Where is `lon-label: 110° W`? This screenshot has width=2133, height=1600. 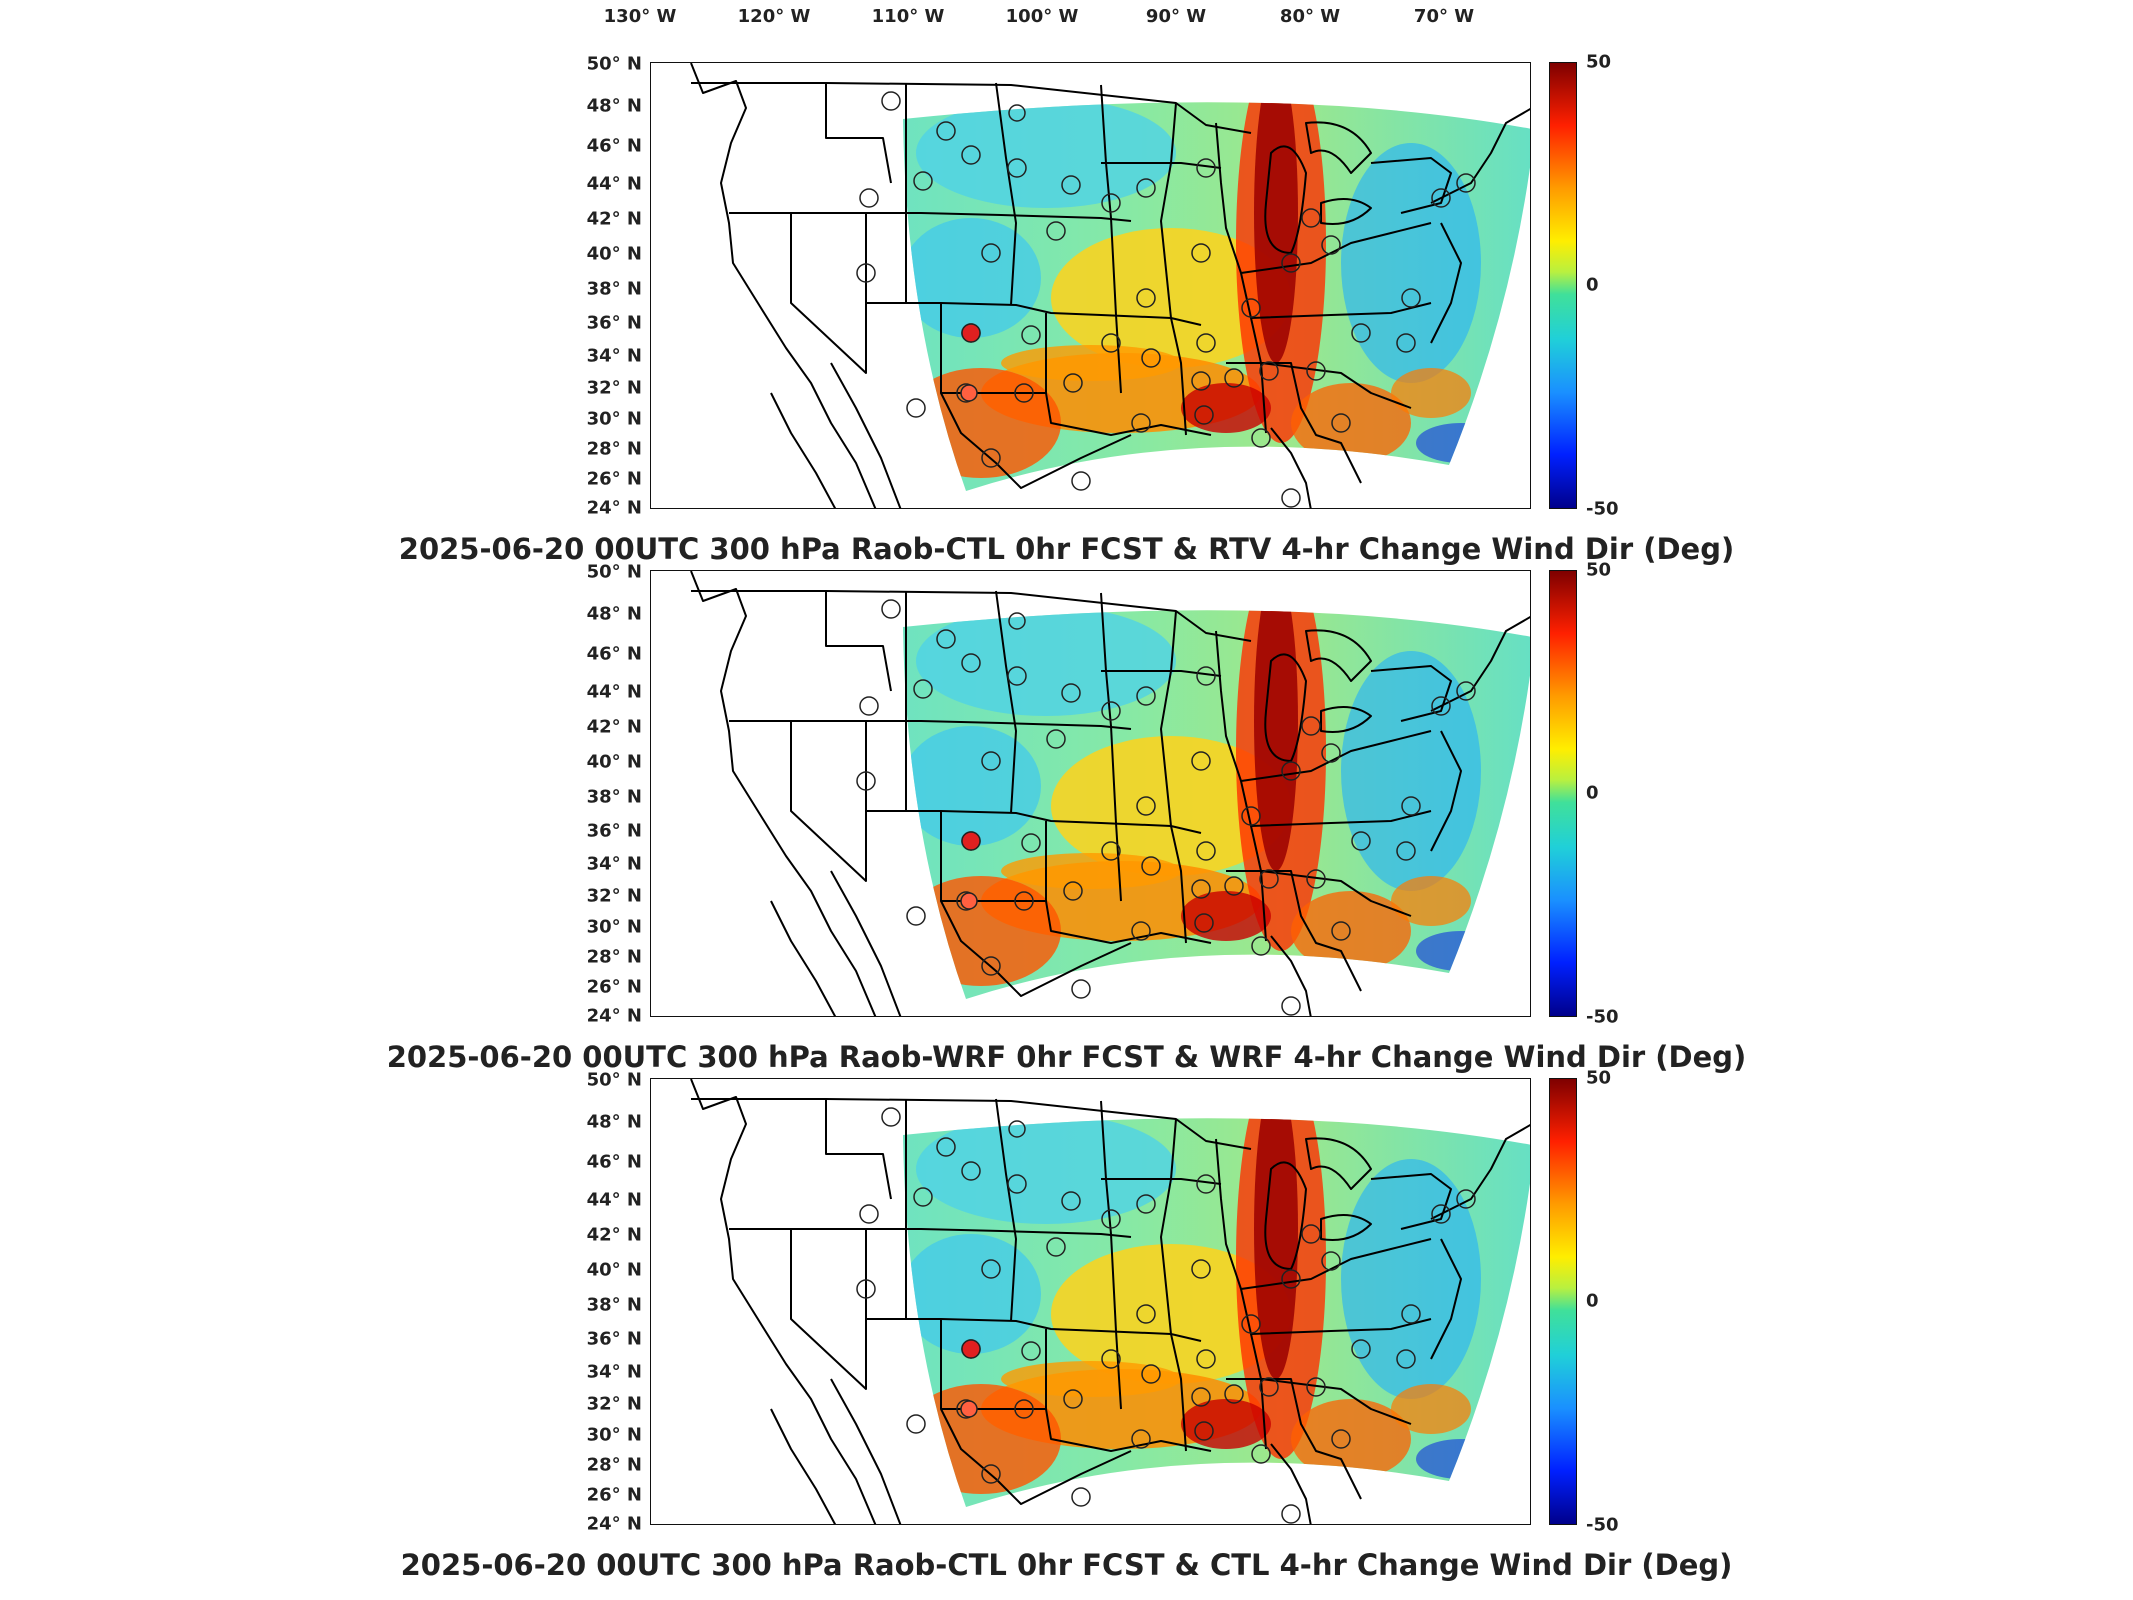
lon-label: 110° W is located at coordinates (908, 16).